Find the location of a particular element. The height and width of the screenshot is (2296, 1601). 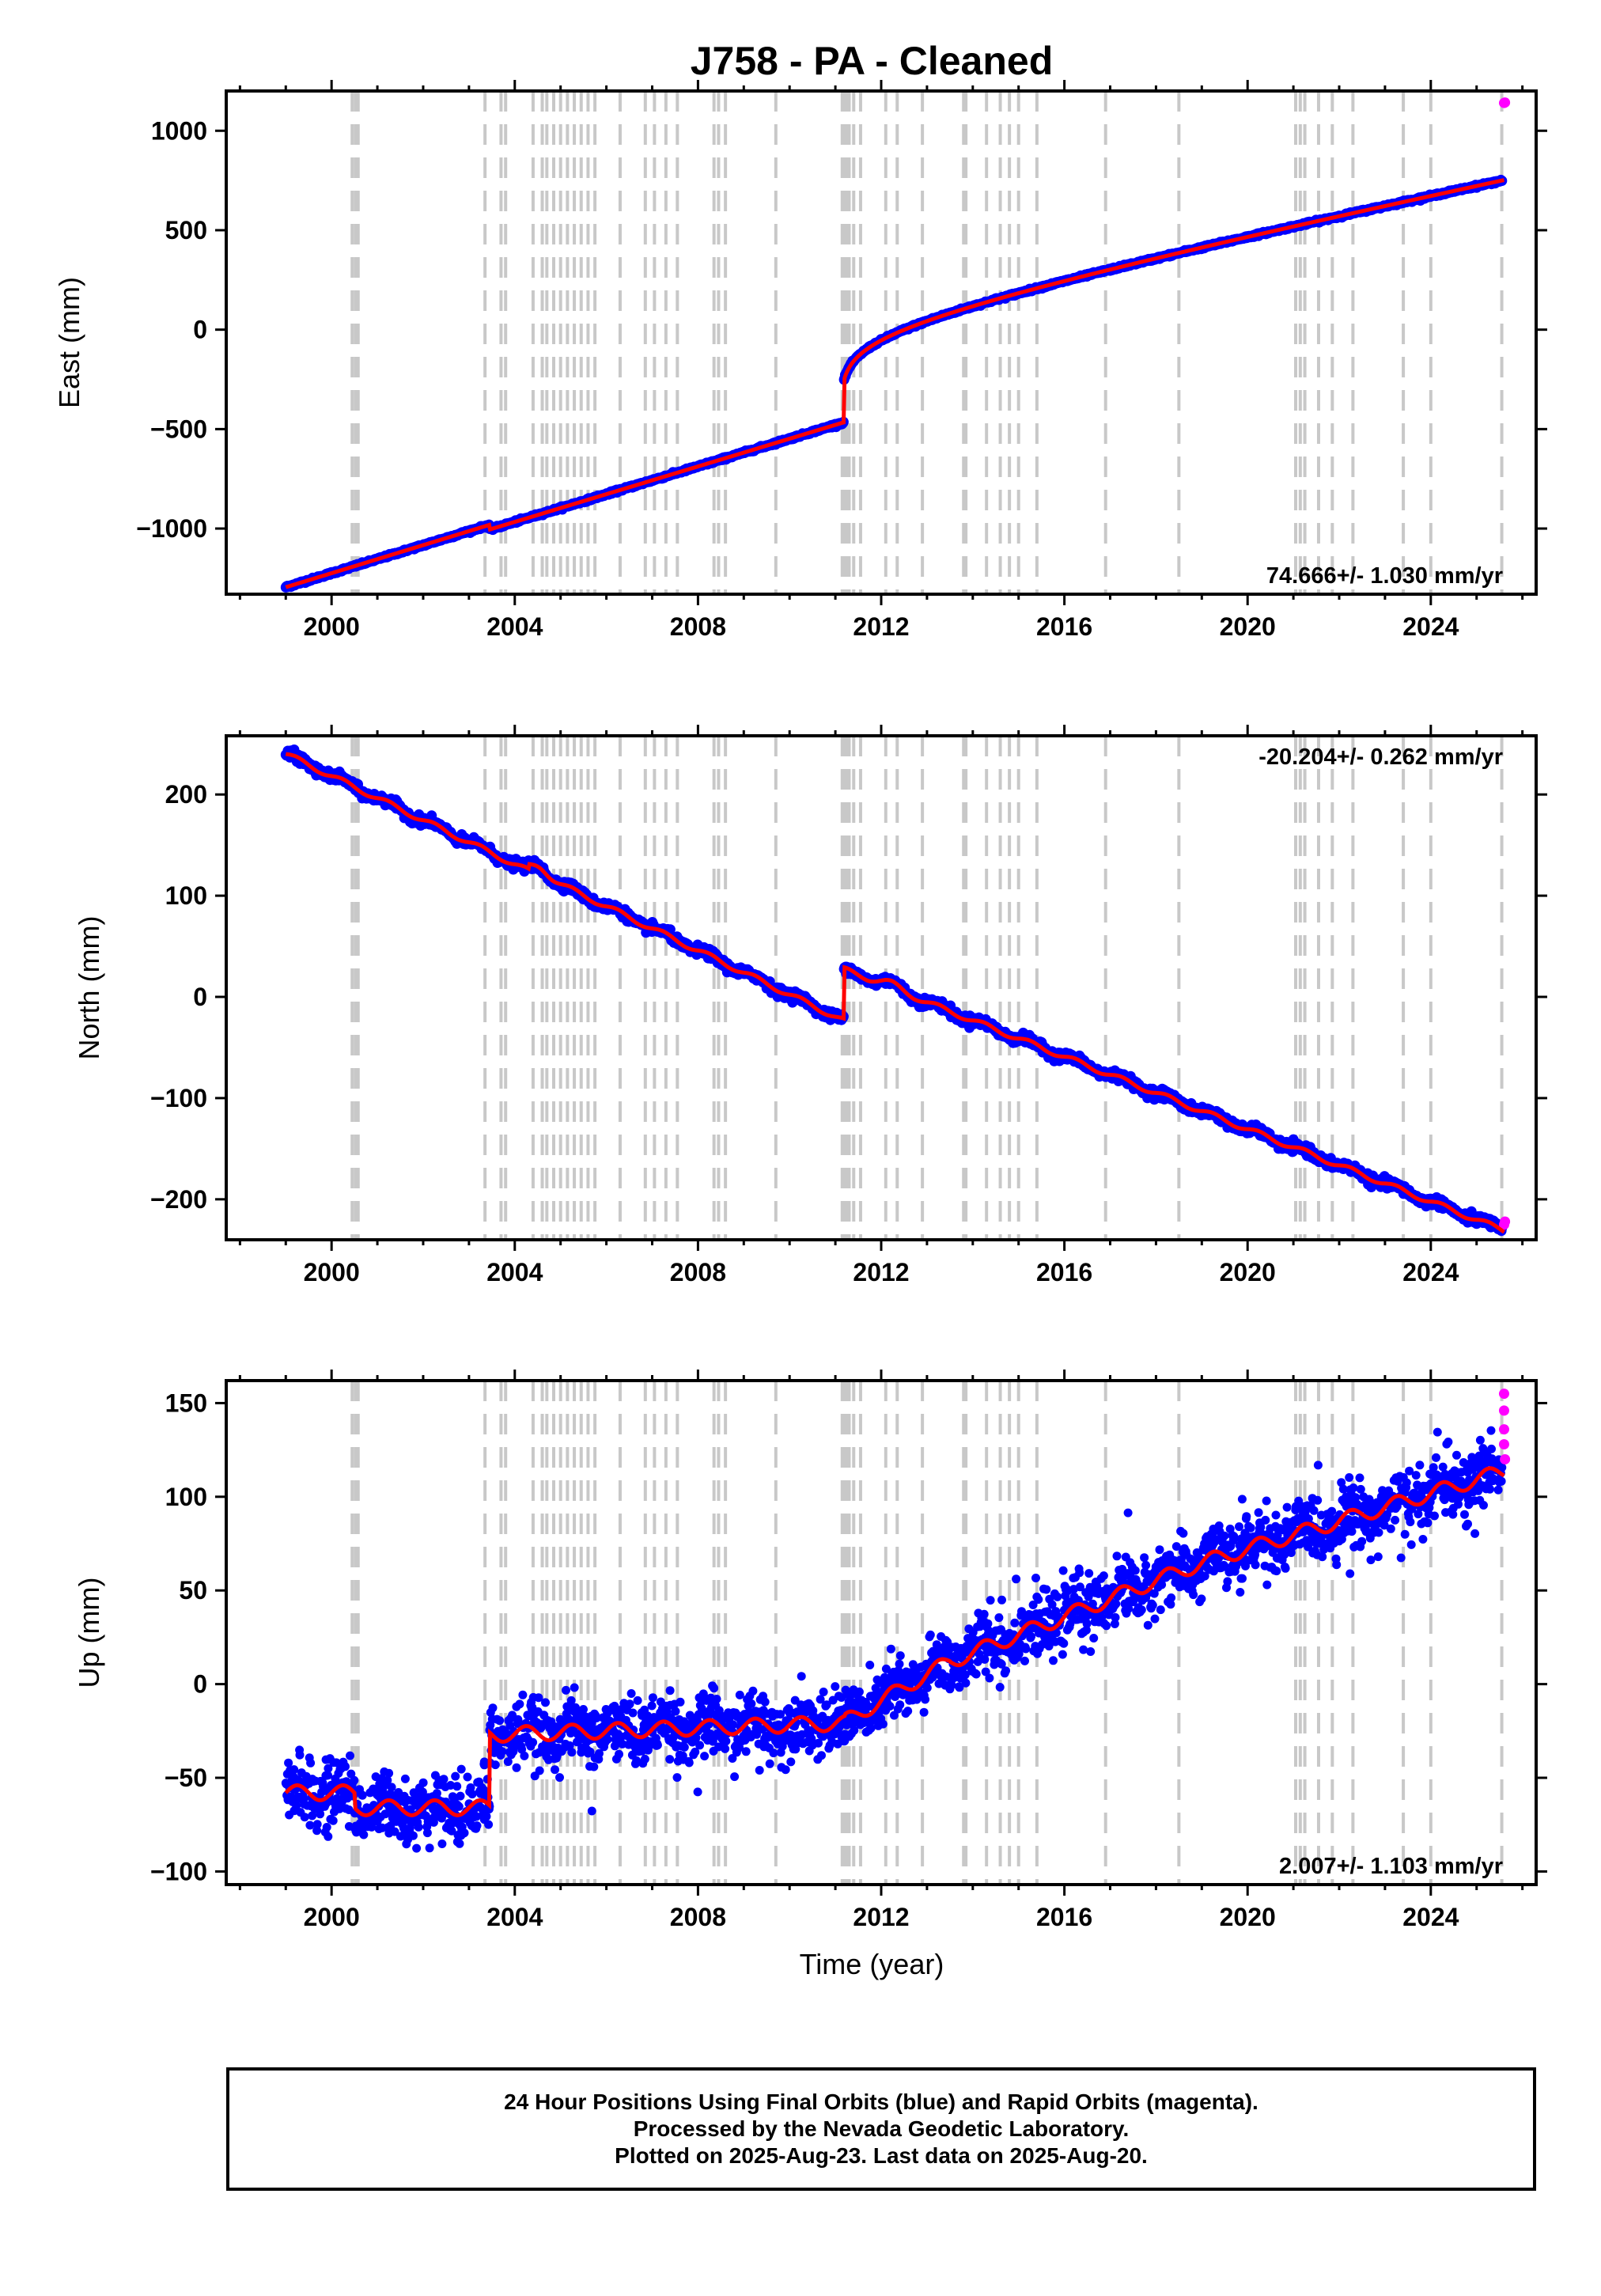

chart-title: J758 - PA - Cleaned is located at coordinates (873, 61).